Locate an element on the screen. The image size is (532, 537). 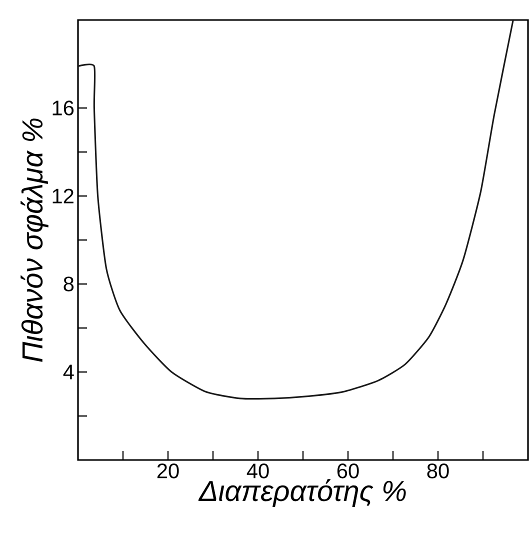
x-tick-label: 40 is located at coordinates (257, 471).